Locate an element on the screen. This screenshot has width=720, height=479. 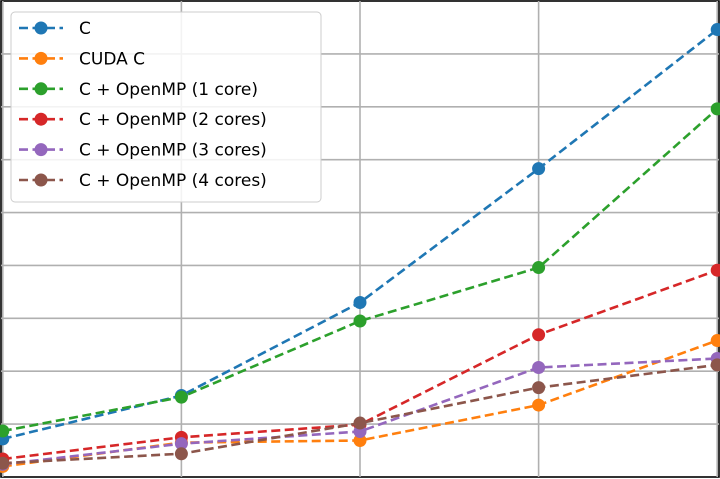
legend-item-1: C is located at coordinates (55, 29).